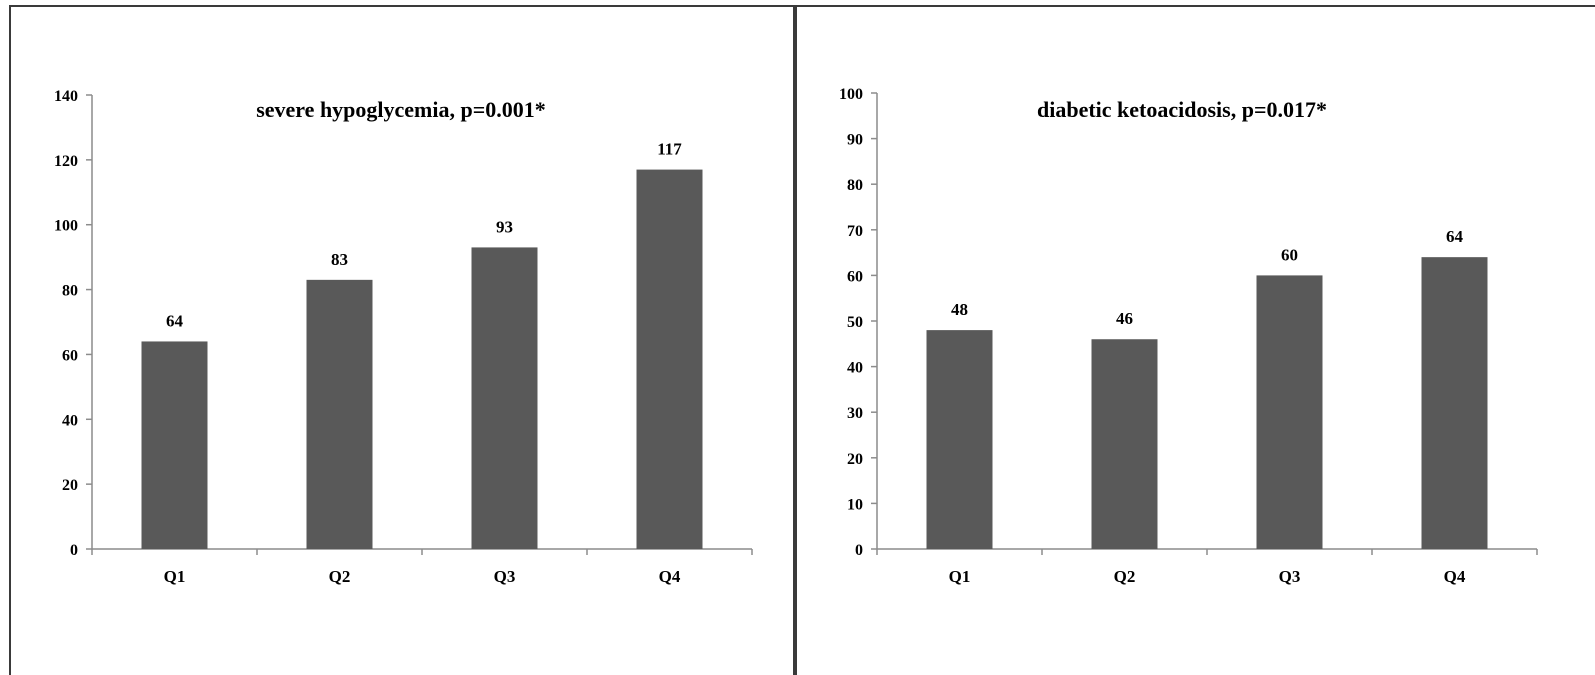 The height and width of the screenshot is (675, 1595). Describe the element at coordinates (339, 259) in the screenshot. I see `data-label: 83` at that location.